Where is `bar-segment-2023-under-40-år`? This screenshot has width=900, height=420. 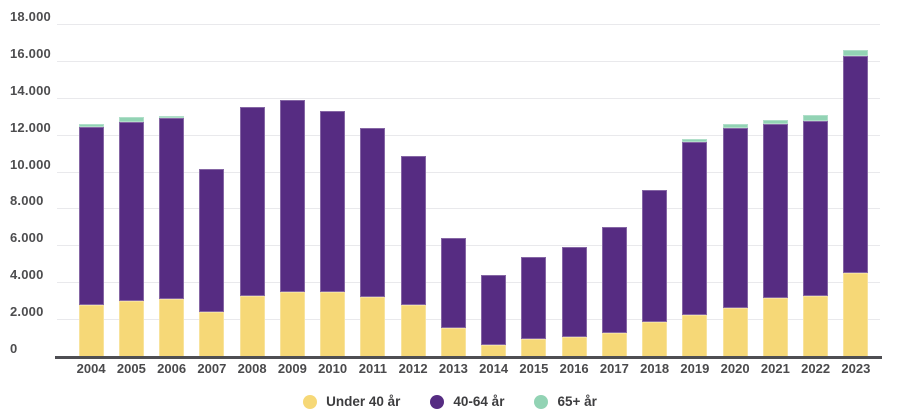 bar-segment-2023-under-40-år is located at coordinates (856, 315).